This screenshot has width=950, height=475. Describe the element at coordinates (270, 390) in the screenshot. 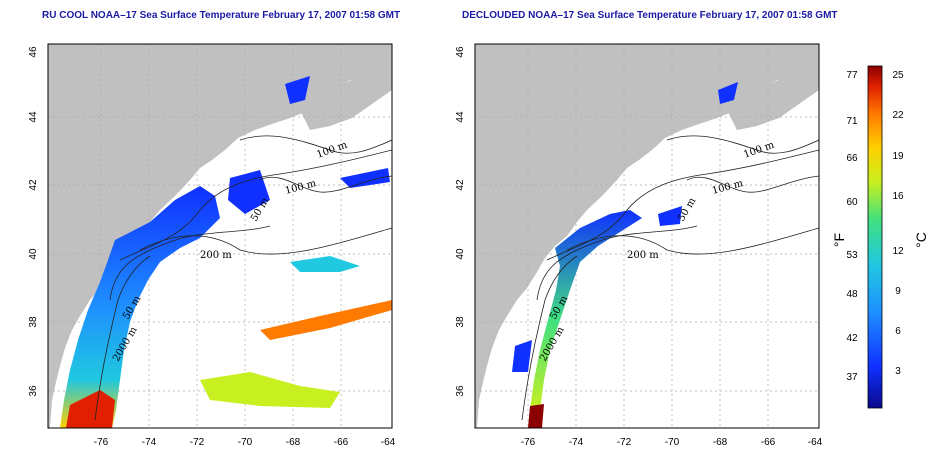

I see `gulf-stream-eddies` at that location.